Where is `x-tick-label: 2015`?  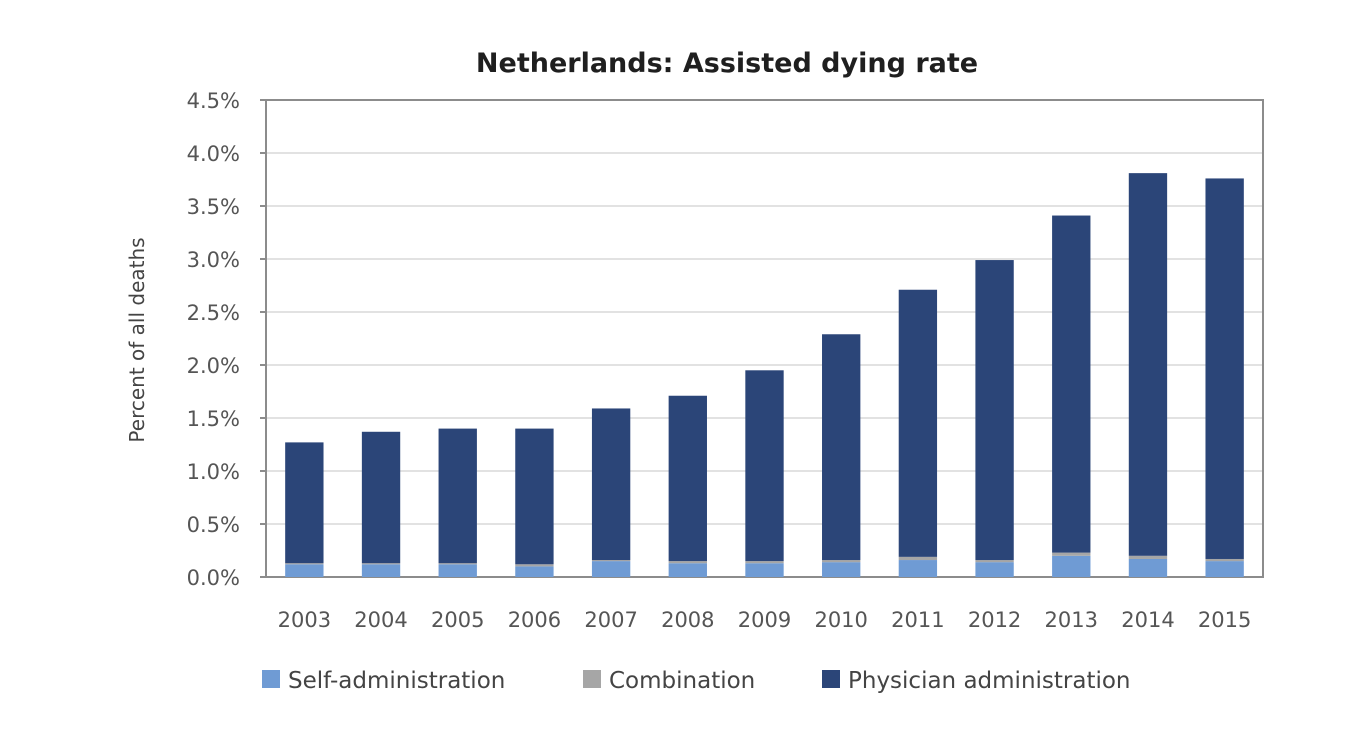
x-tick-label: 2015 is located at coordinates (1224, 620).